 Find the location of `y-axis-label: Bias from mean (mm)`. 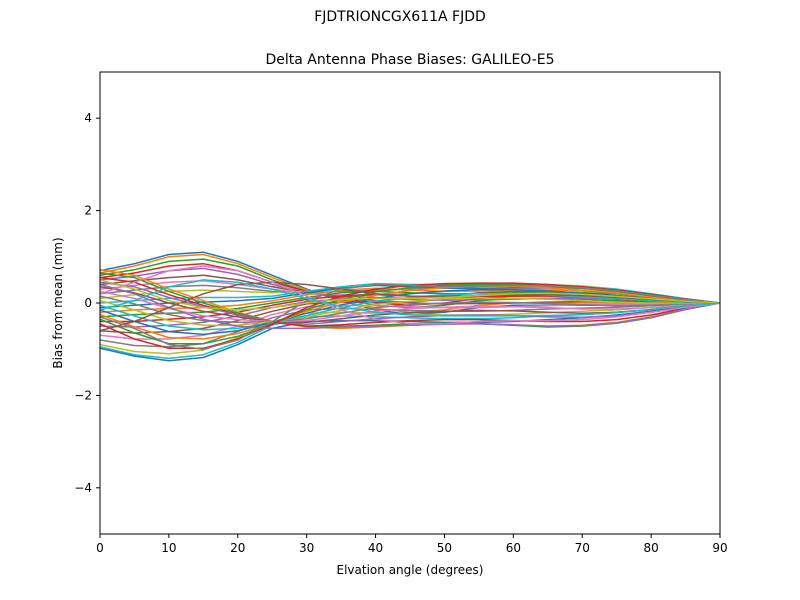

y-axis-label: Bias from mean (mm) is located at coordinates (58, 302).